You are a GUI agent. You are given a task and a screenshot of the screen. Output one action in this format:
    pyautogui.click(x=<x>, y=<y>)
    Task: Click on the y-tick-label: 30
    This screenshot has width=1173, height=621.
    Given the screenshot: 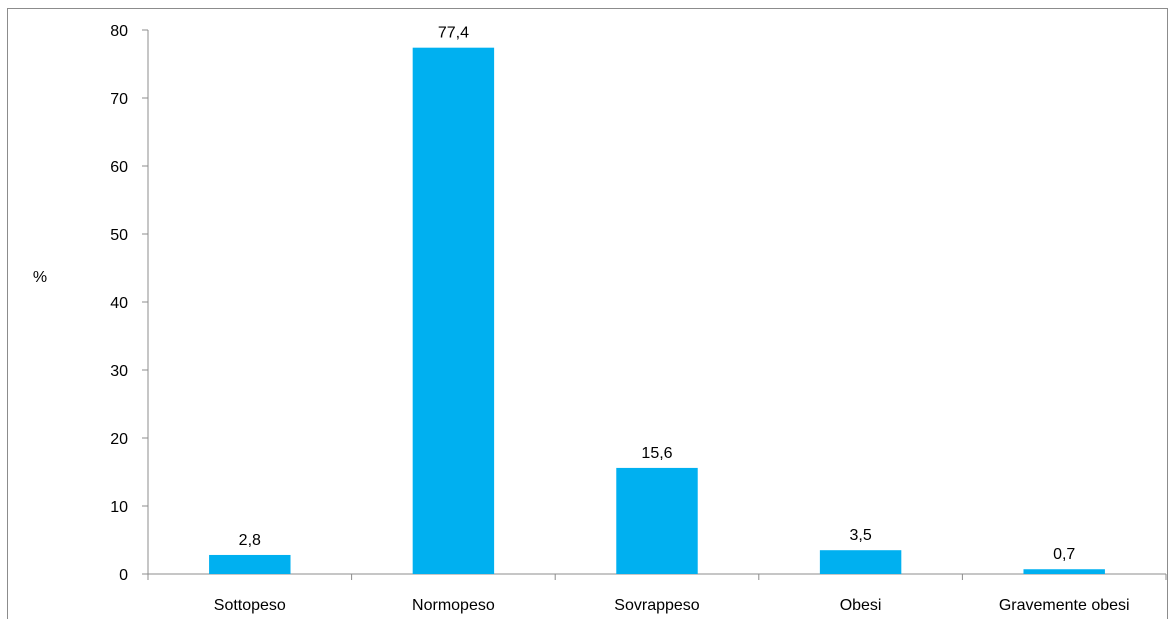 What is the action you would take?
    pyautogui.click(x=119, y=371)
    